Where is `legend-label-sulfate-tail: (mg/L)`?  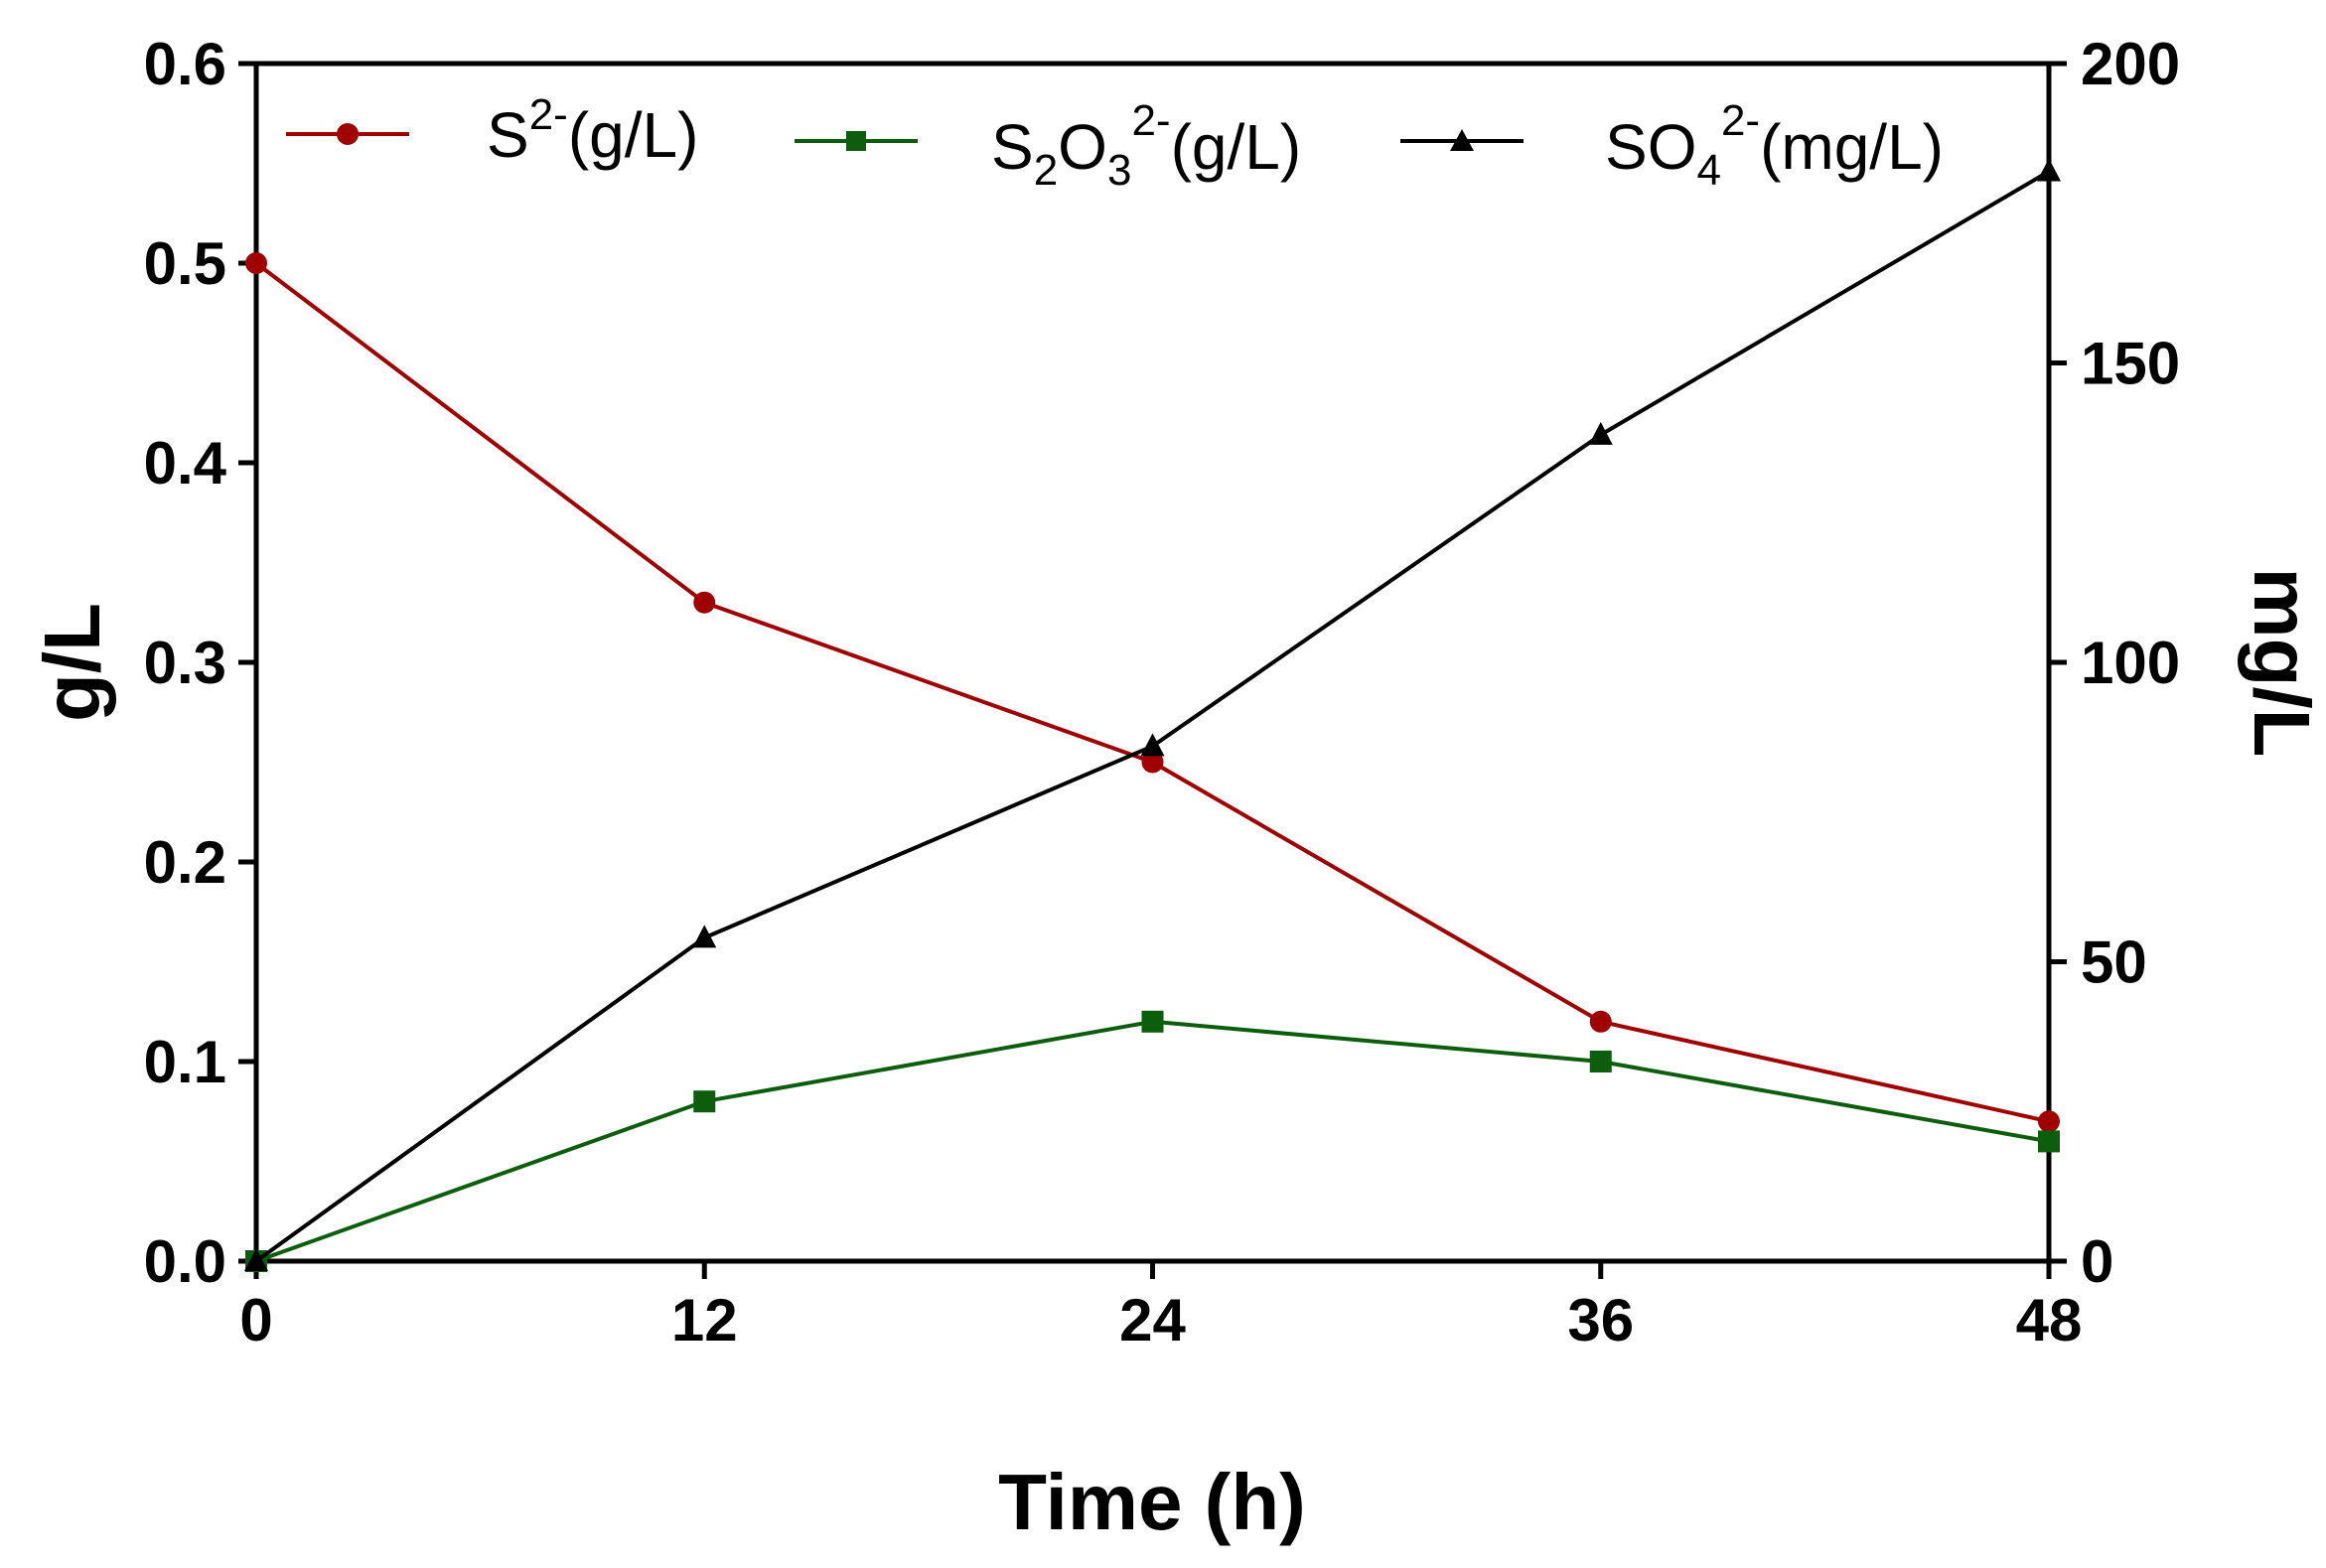 legend-label-sulfate-tail: (mg/L) is located at coordinates (1852, 147).